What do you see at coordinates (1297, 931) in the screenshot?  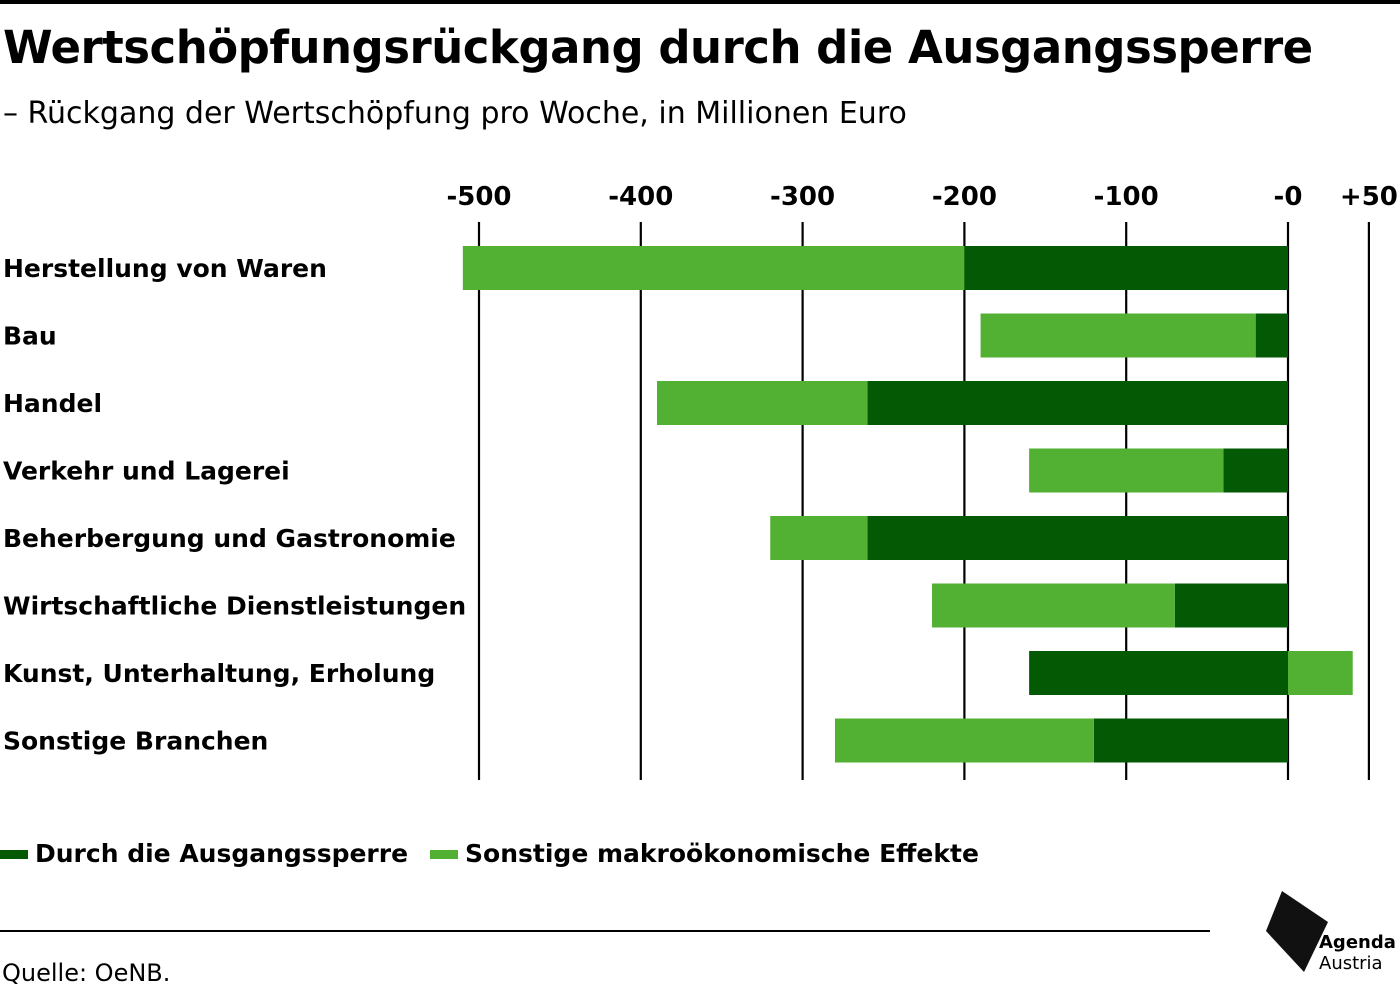 I see `logo-mark-icon` at bounding box center [1297, 931].